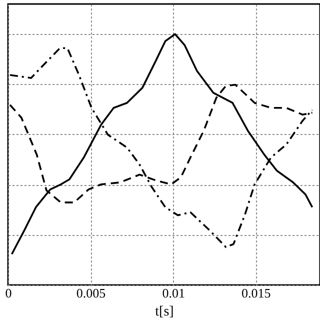 Image resolution: width=320 pixels, height=320 pixels. Describe the element at coordinates (8, 293) in the screenshot. I see `x-tick-label: 0` at that location.